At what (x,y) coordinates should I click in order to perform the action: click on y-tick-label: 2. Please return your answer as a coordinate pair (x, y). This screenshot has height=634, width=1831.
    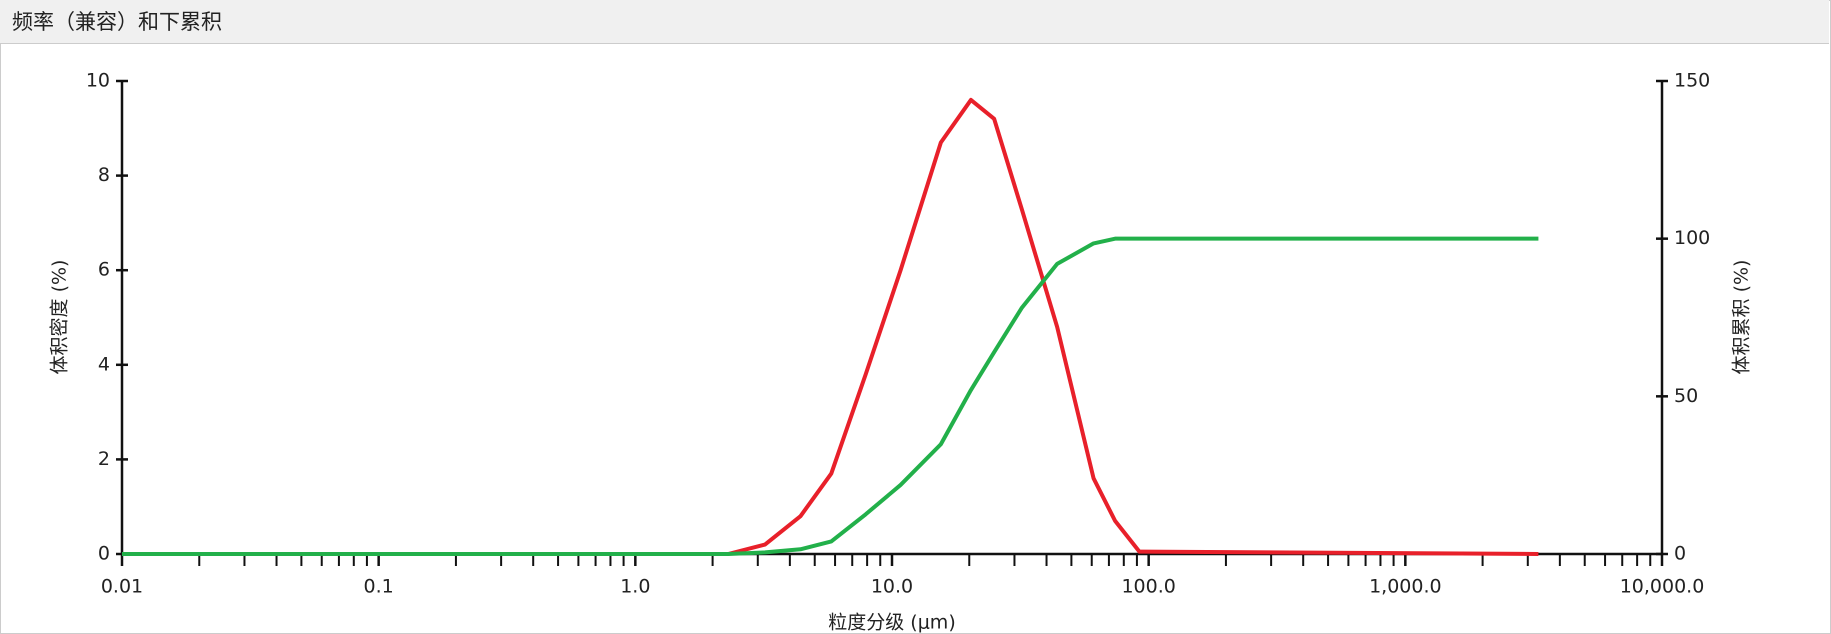
    Looking at the image, I should click on (104, 459).